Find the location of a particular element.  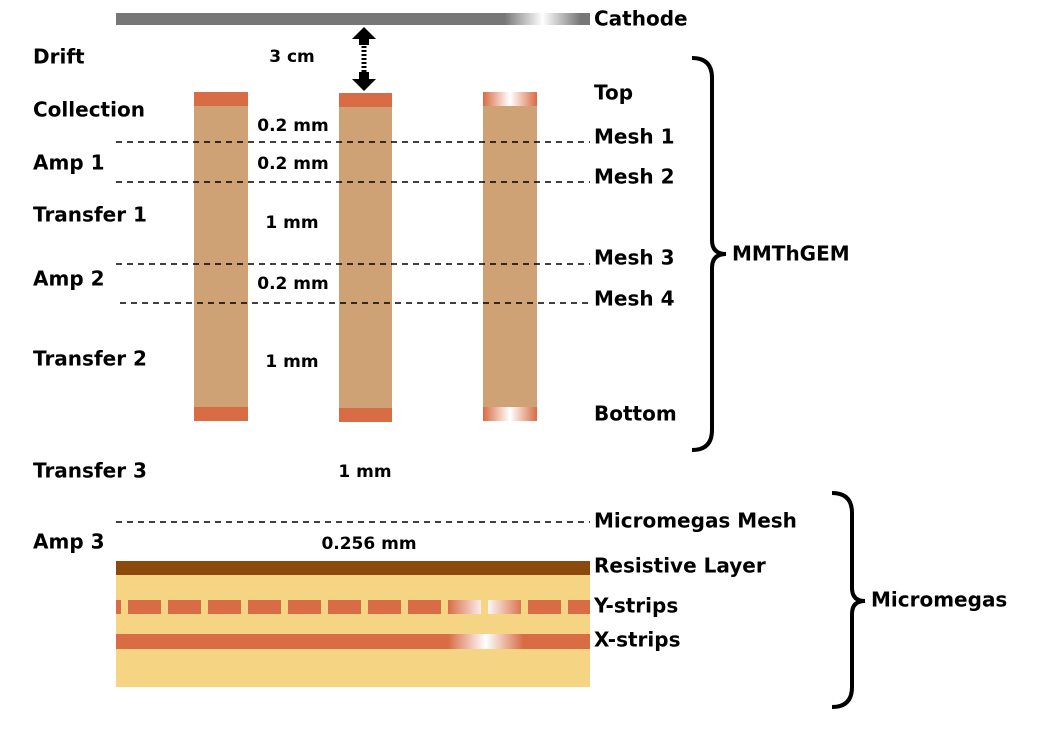

layer-label: Cathode is located at coordinates (641, 19).